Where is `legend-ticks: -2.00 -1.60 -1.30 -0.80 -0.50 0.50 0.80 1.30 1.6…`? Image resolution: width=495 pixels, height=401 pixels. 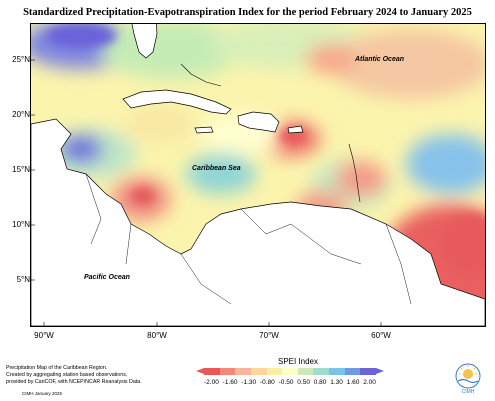
legend-ticks: -2.00 -1.60 -1.30 -0.80 -0.50 0.50 0.80 1.30 1.6… is located at coordinates (290, 382).